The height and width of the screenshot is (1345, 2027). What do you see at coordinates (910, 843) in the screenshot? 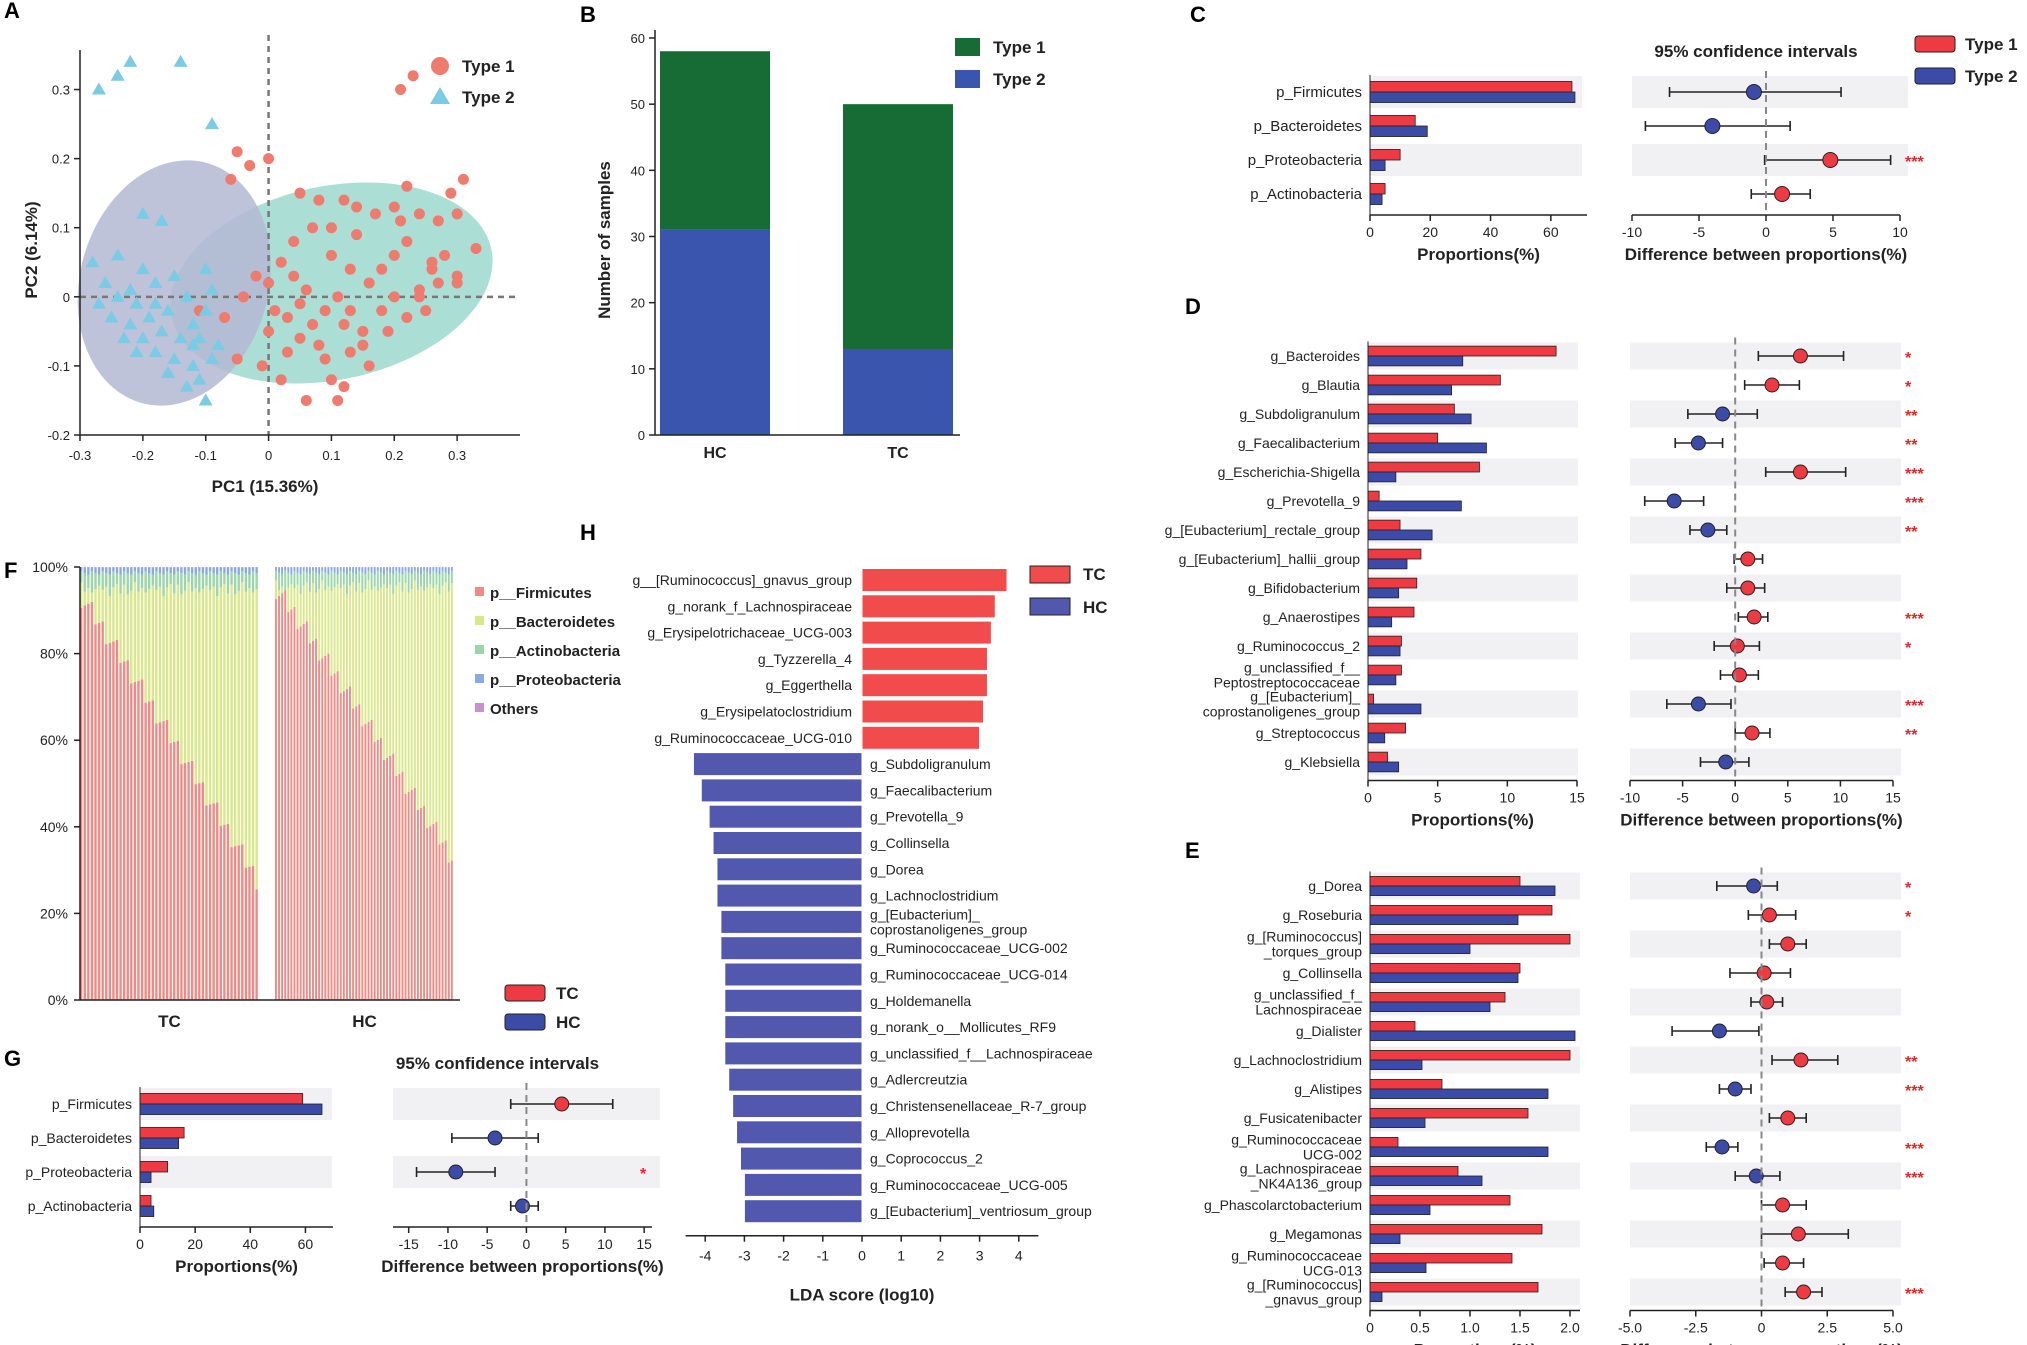
I see `taxon-label: g_Collinsella` at bounding box center [910, 843].